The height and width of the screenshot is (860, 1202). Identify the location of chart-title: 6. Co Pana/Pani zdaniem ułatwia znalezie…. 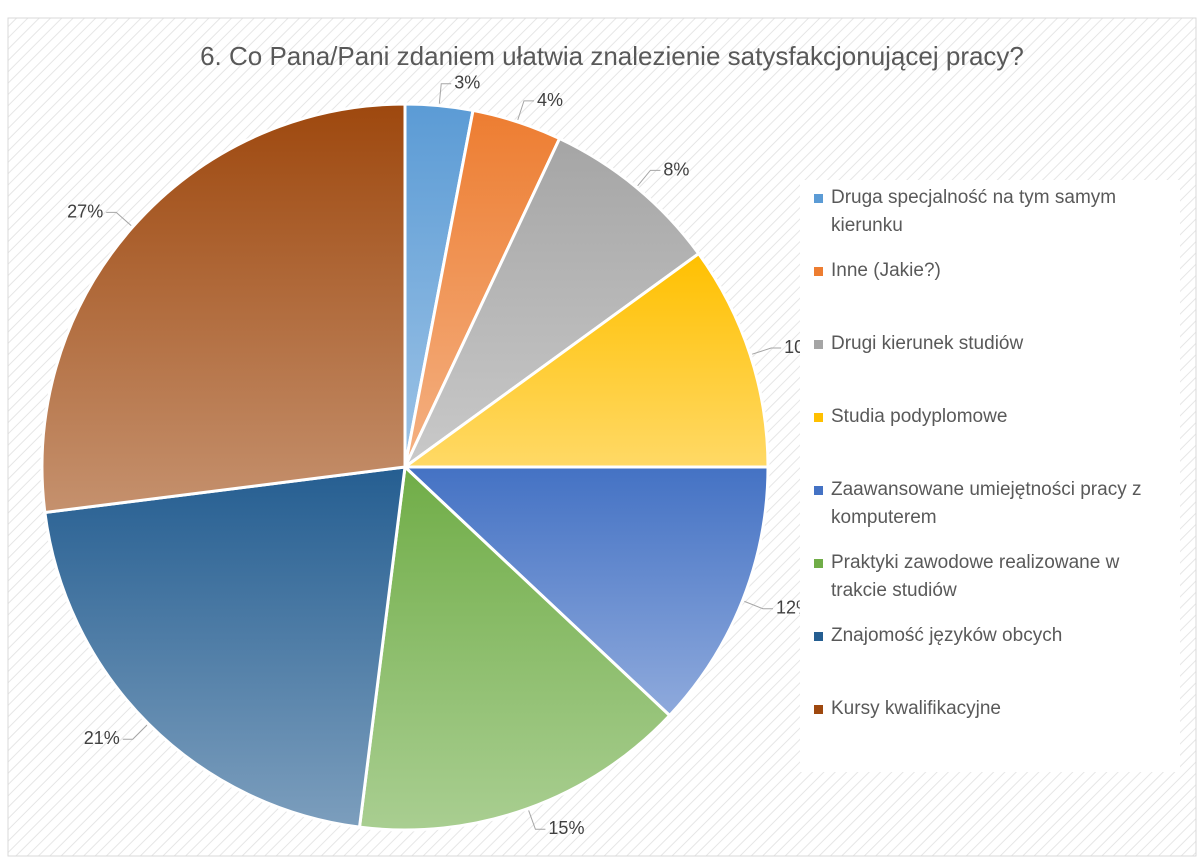
(612, 56).